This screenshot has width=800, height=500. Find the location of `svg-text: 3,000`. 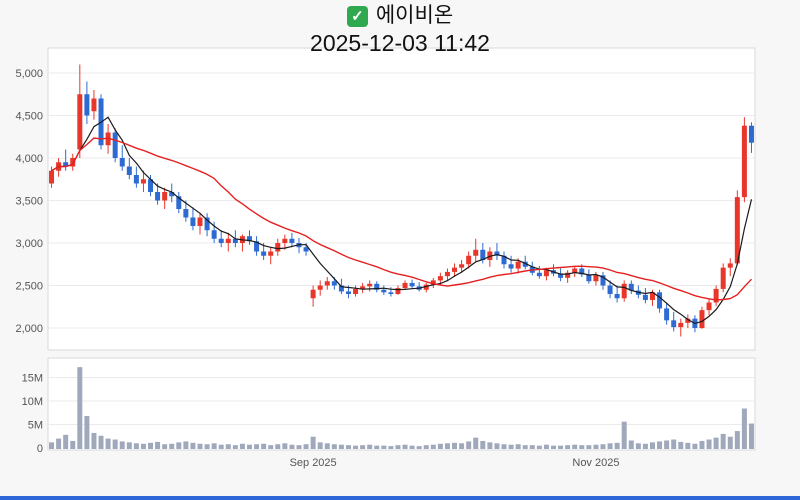

svg-text: 3,000 is located at coordinates (29, 244).